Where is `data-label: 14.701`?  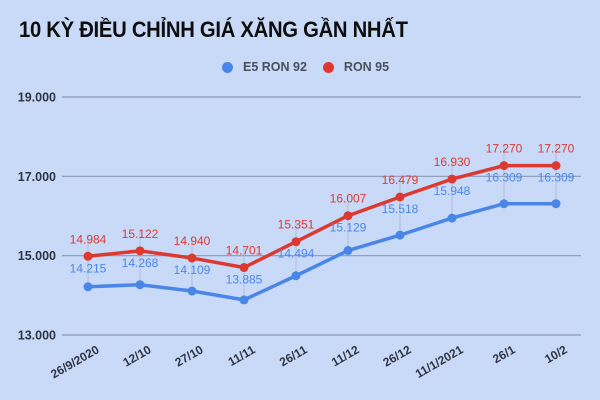 data-label: 14.701 is located at coordinates (244, 251).